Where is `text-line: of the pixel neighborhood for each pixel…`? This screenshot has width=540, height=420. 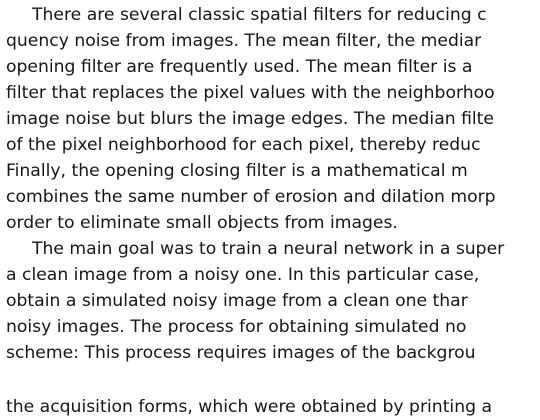 text-line: of the pixel neighborhood for each pixel… is located at coordinates (243, 145).